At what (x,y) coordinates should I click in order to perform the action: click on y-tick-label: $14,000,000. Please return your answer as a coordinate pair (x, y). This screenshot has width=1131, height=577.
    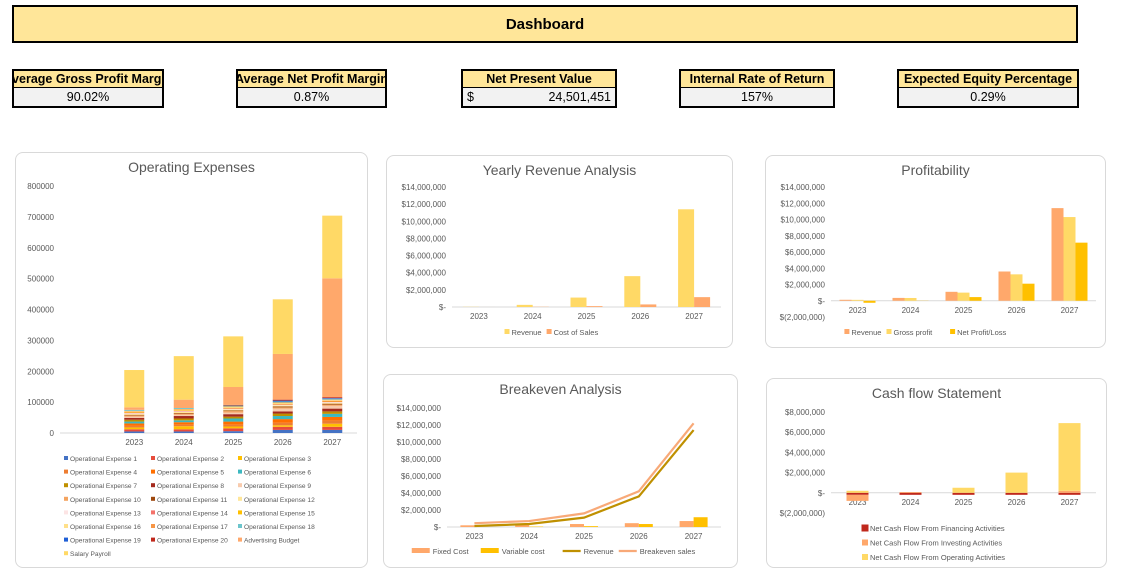
    Looking at the image, I should click on (803, 187).